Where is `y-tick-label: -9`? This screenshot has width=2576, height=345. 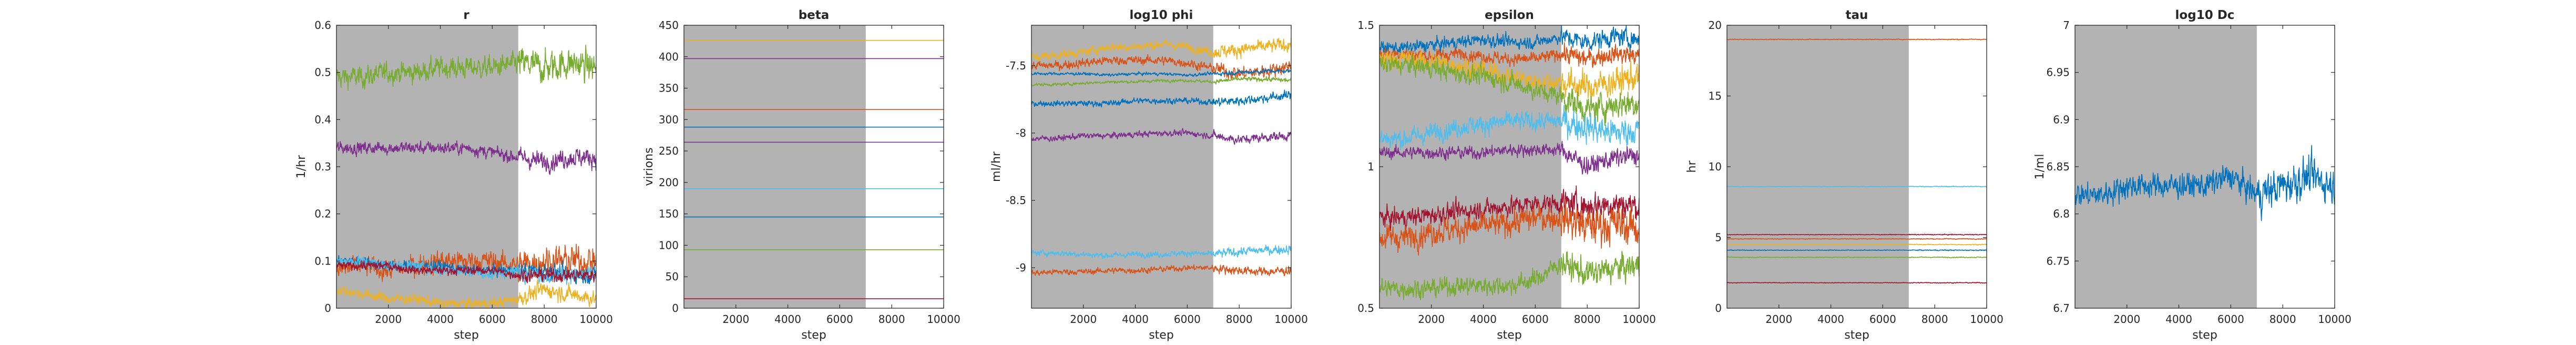 y-tick-label: -9 is located at coordinates (1021, 267).